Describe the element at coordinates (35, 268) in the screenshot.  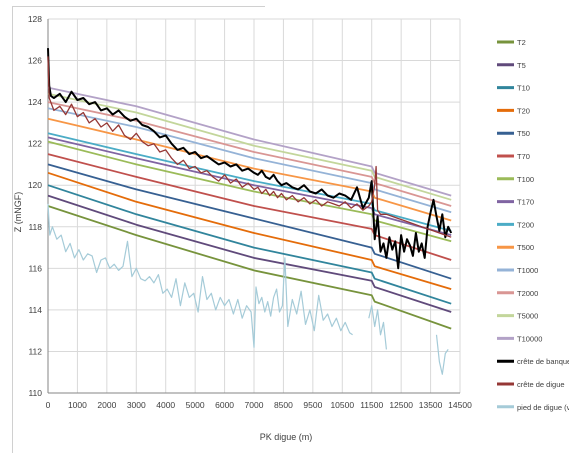
I see `y-tick-label: 116` at that location.